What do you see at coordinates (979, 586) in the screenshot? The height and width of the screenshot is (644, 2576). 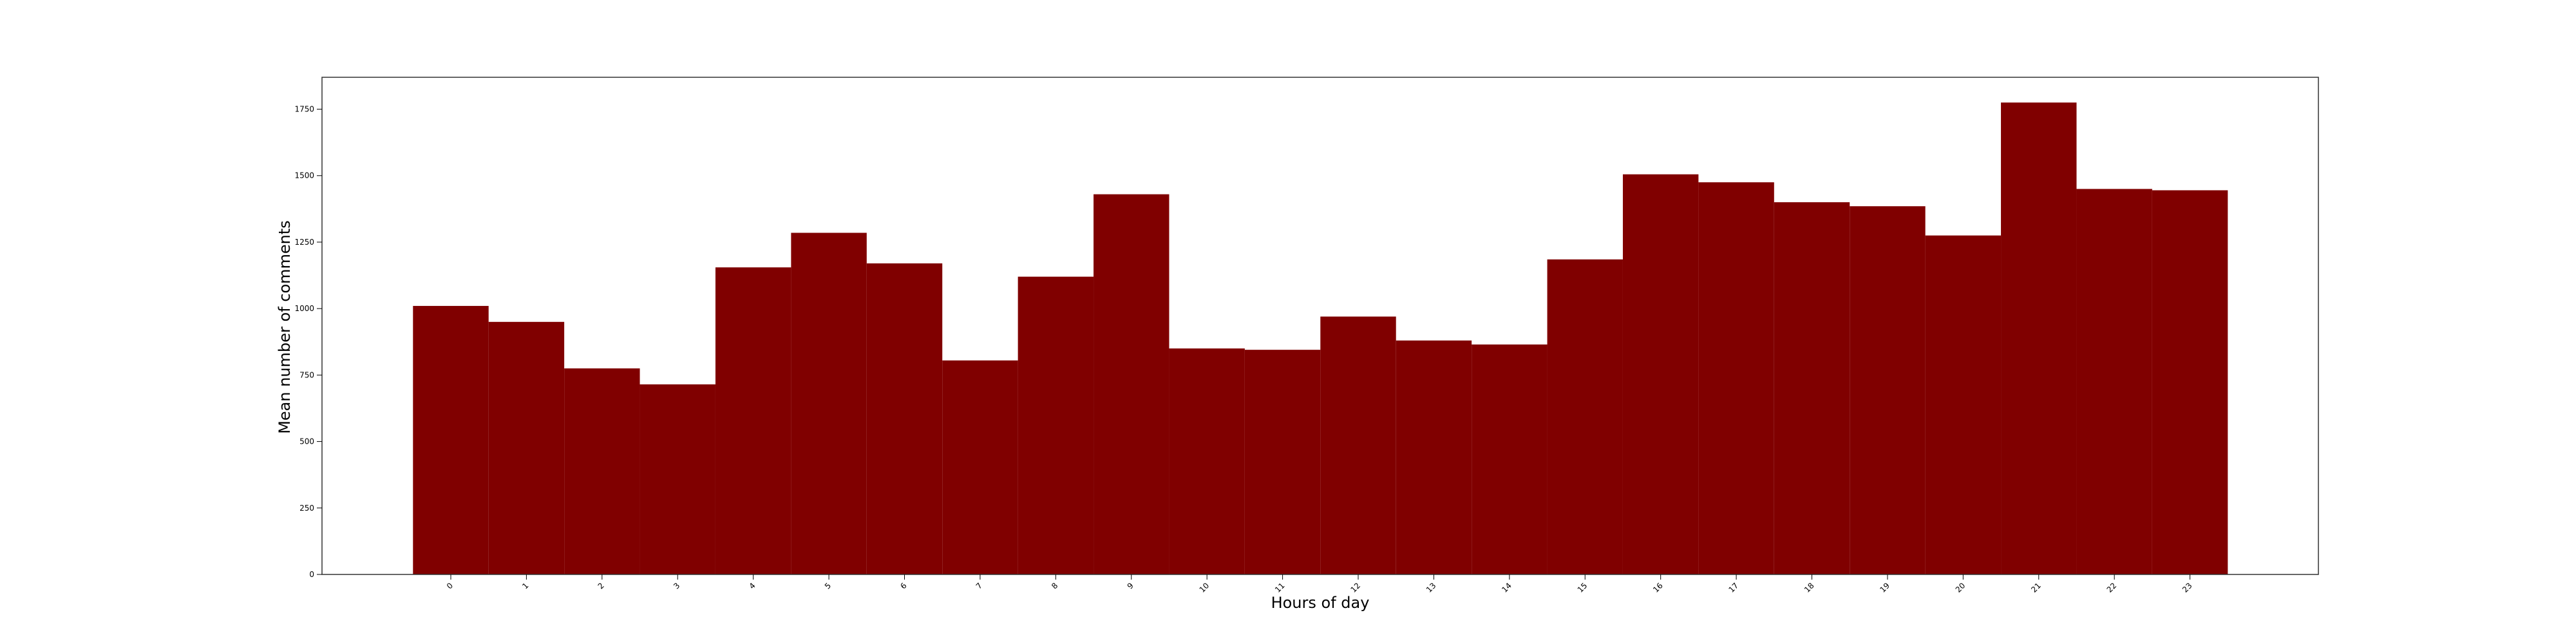 I see `x-tick-label: 7` at bounding box center [979, 586].